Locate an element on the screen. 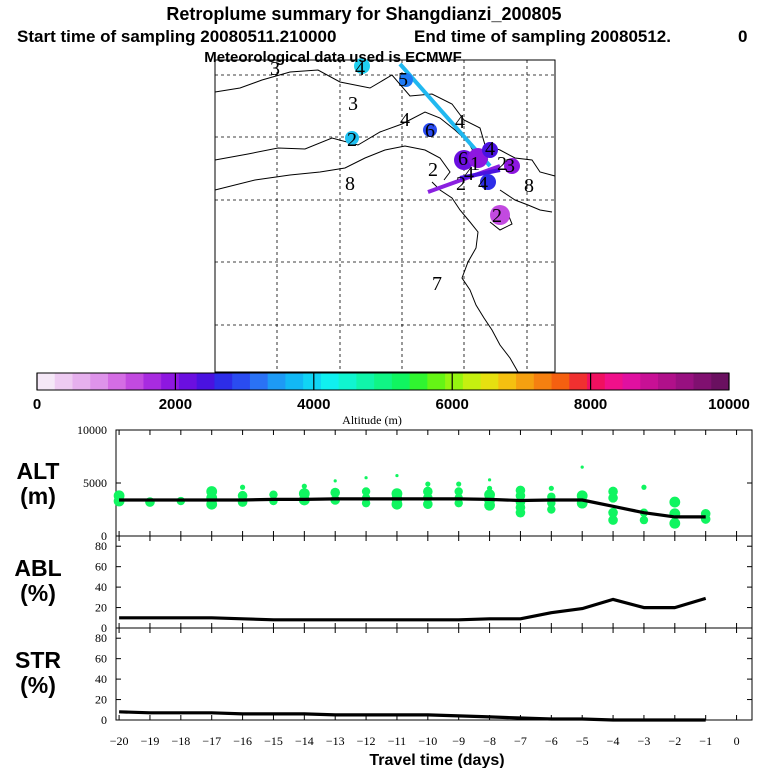 This screenshot has width=768, height=768. x-tick-label: −11 is located at coordinates (397, 741).